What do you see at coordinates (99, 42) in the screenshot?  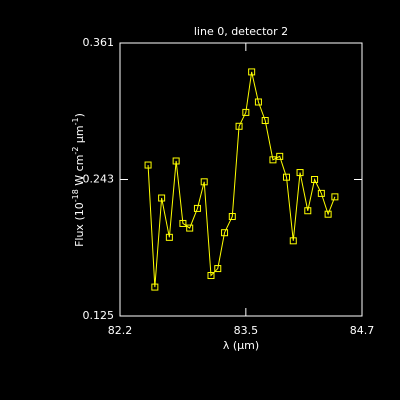 I see `y-tick-label: 0.361` at bounding box center [99, 42].